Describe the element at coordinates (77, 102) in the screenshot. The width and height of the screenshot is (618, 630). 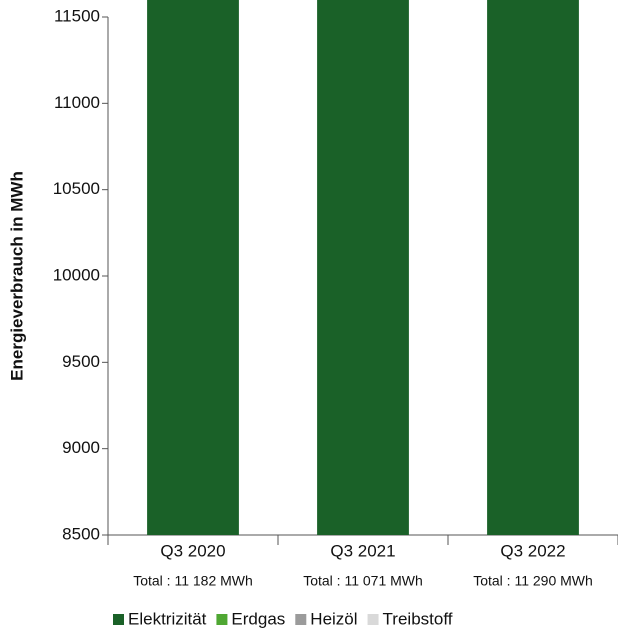
I see `y-tick-label: 11000` at that location.